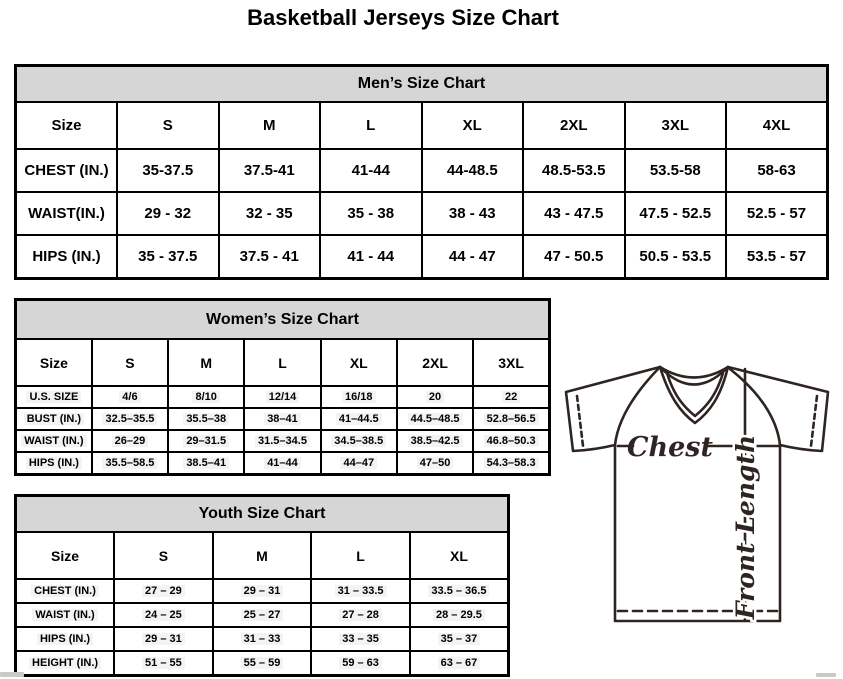 This screenshot has height=679, width=843. Describe the element at coordinates (12, 674) in the screenshot. I see `horizontal-scrollbar-thumb-left` at that location.